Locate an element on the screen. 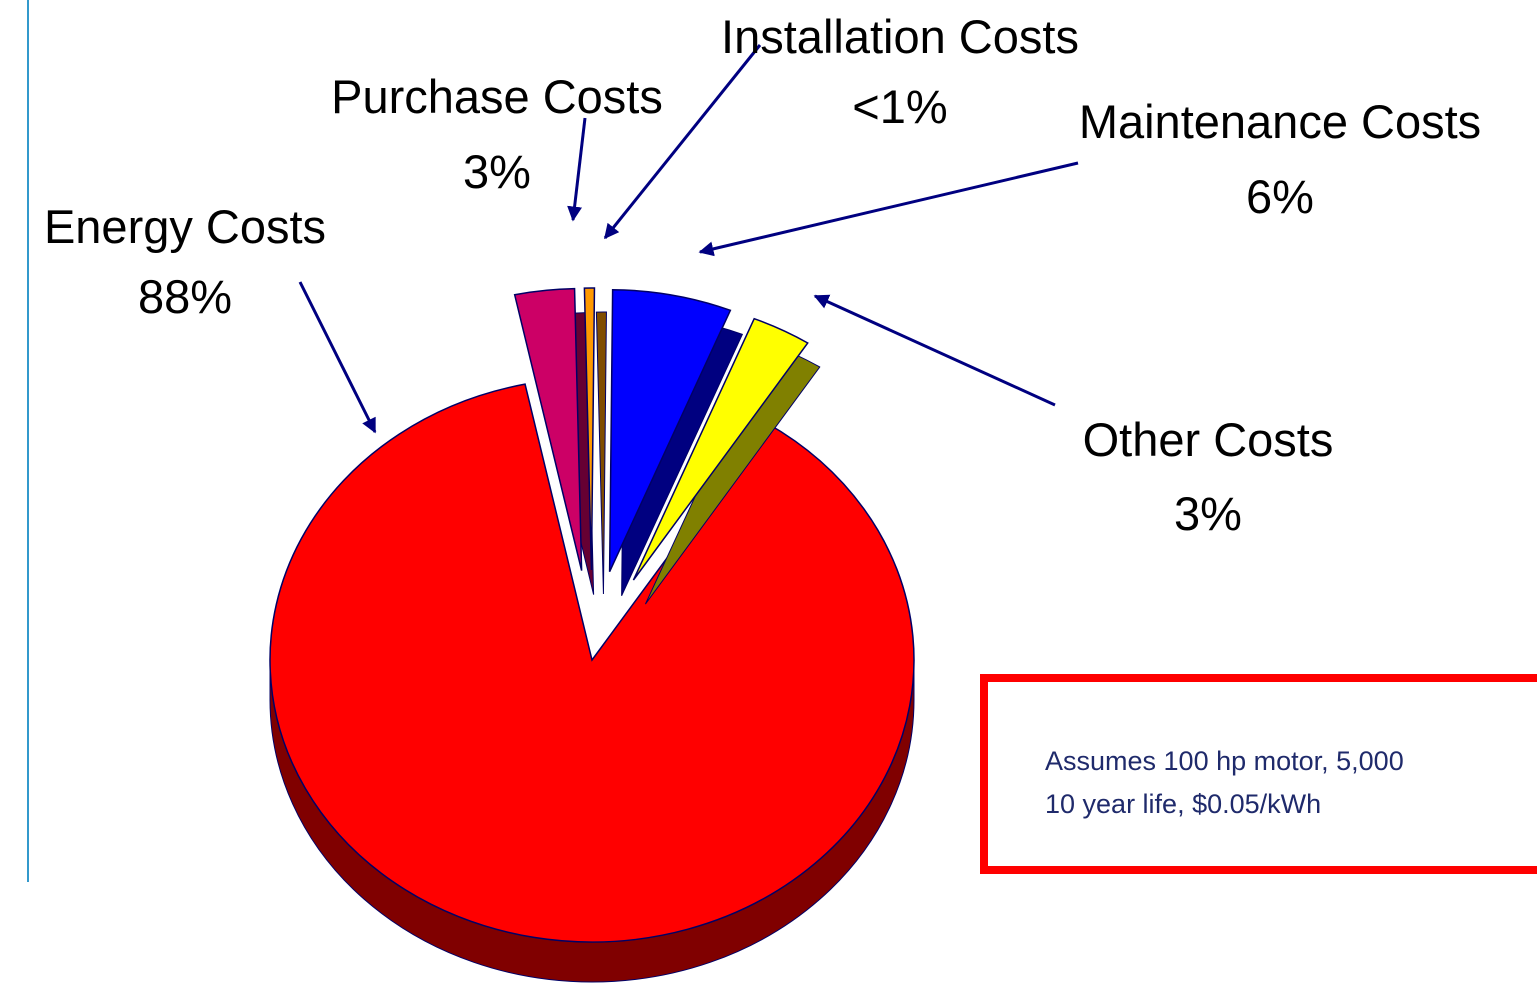  value-label: <1% is located at coordinates (899, 106).